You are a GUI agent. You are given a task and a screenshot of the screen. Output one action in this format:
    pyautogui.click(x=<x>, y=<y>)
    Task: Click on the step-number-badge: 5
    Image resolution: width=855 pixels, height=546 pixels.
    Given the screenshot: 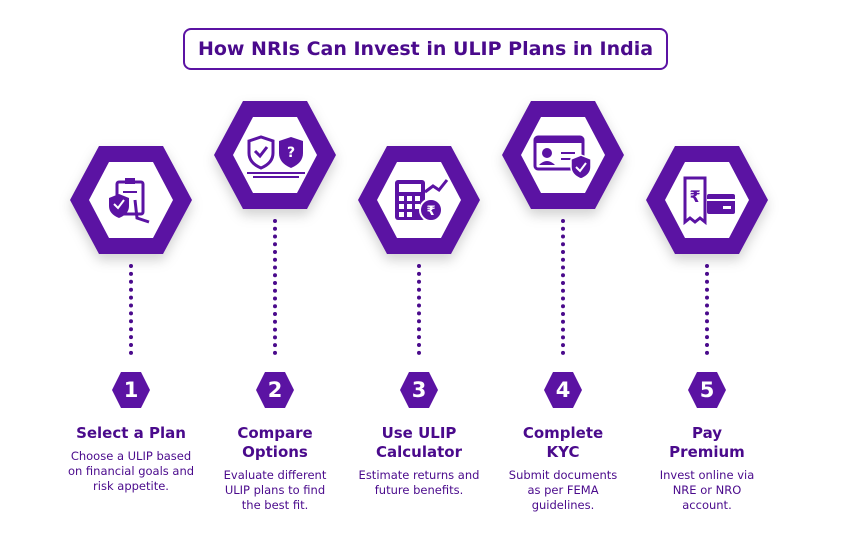 What is the action you would take?
    pyautogui.click(x=707, y=390)
    